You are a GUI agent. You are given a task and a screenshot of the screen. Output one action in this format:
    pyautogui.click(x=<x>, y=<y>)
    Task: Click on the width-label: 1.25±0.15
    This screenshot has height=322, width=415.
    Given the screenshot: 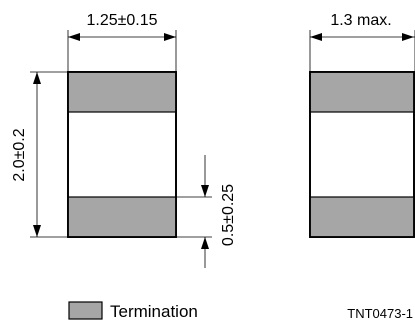 What is the action you would take?
    pyautogui.click(x=121, y=20)
    